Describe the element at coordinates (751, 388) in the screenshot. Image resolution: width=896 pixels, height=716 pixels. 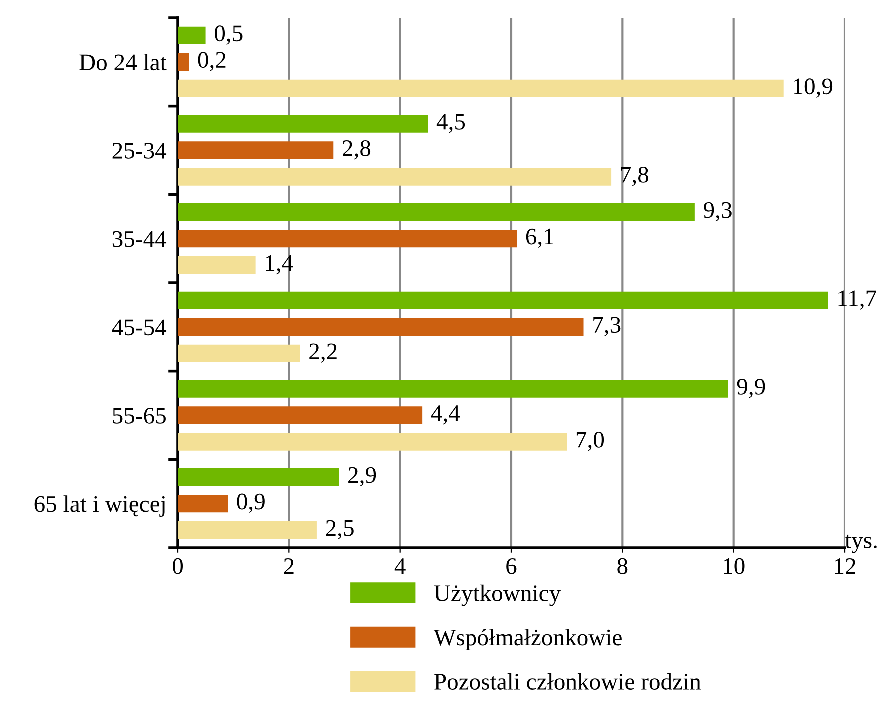
I see `data-label: 9,9` at that location.